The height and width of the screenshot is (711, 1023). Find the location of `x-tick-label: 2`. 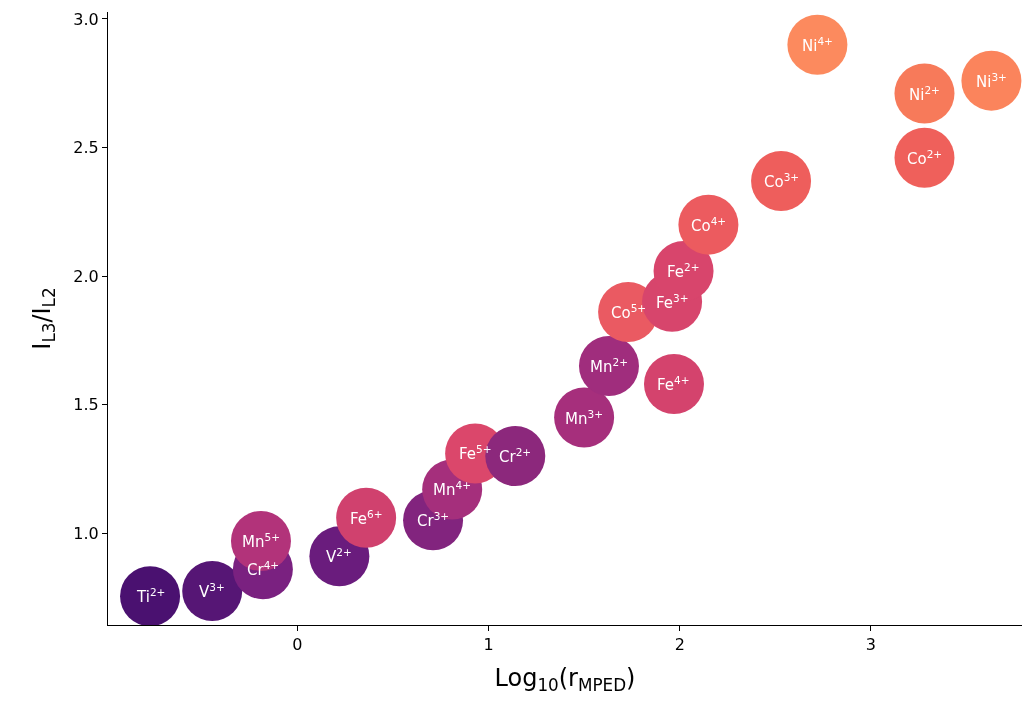

x-tick-label: 2 is located at coordinates (679, 645).